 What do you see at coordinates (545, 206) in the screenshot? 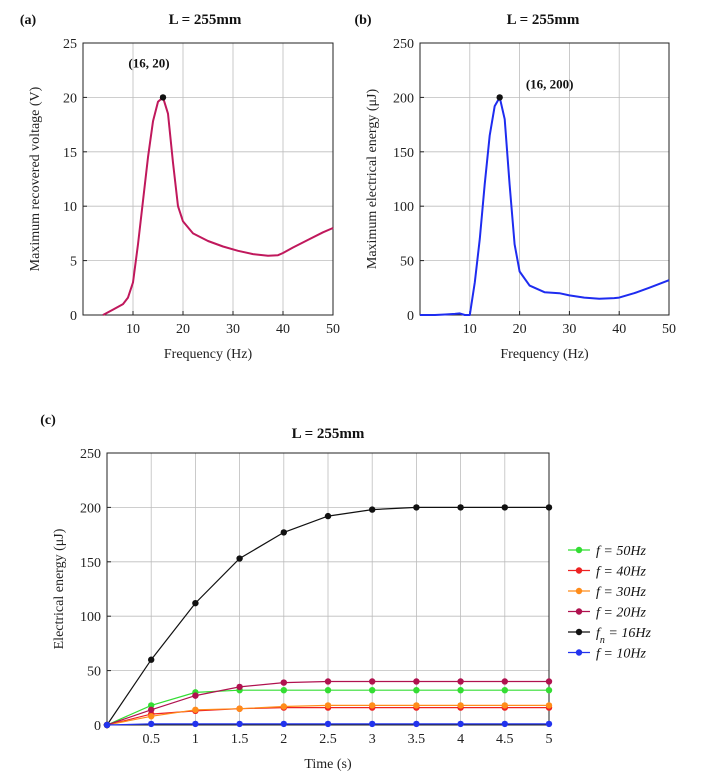
I see `series-line-energy` at bounding box center [545, 206].